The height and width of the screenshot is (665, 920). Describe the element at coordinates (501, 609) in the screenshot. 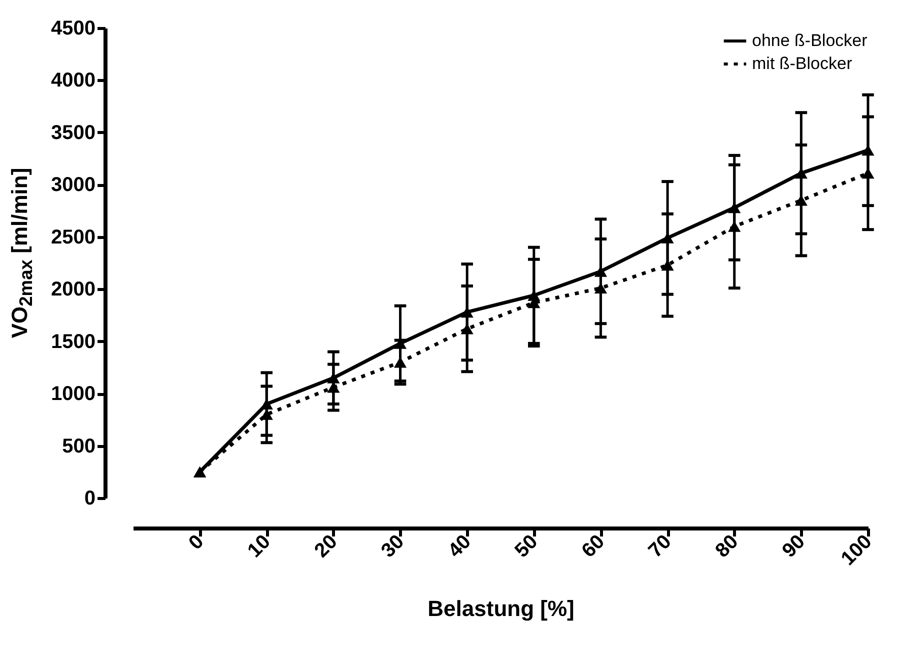

I see `x-axis-title: Belastung [%]` at that location.